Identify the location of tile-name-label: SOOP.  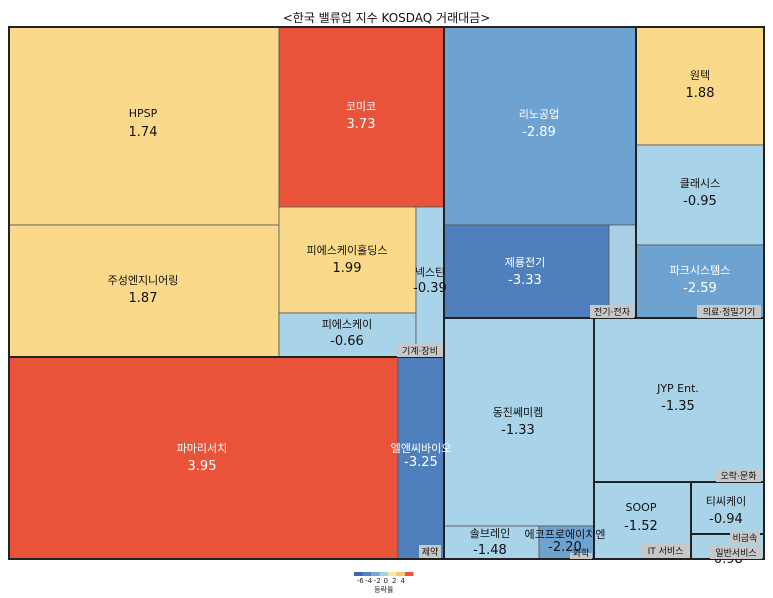
(641, 507).